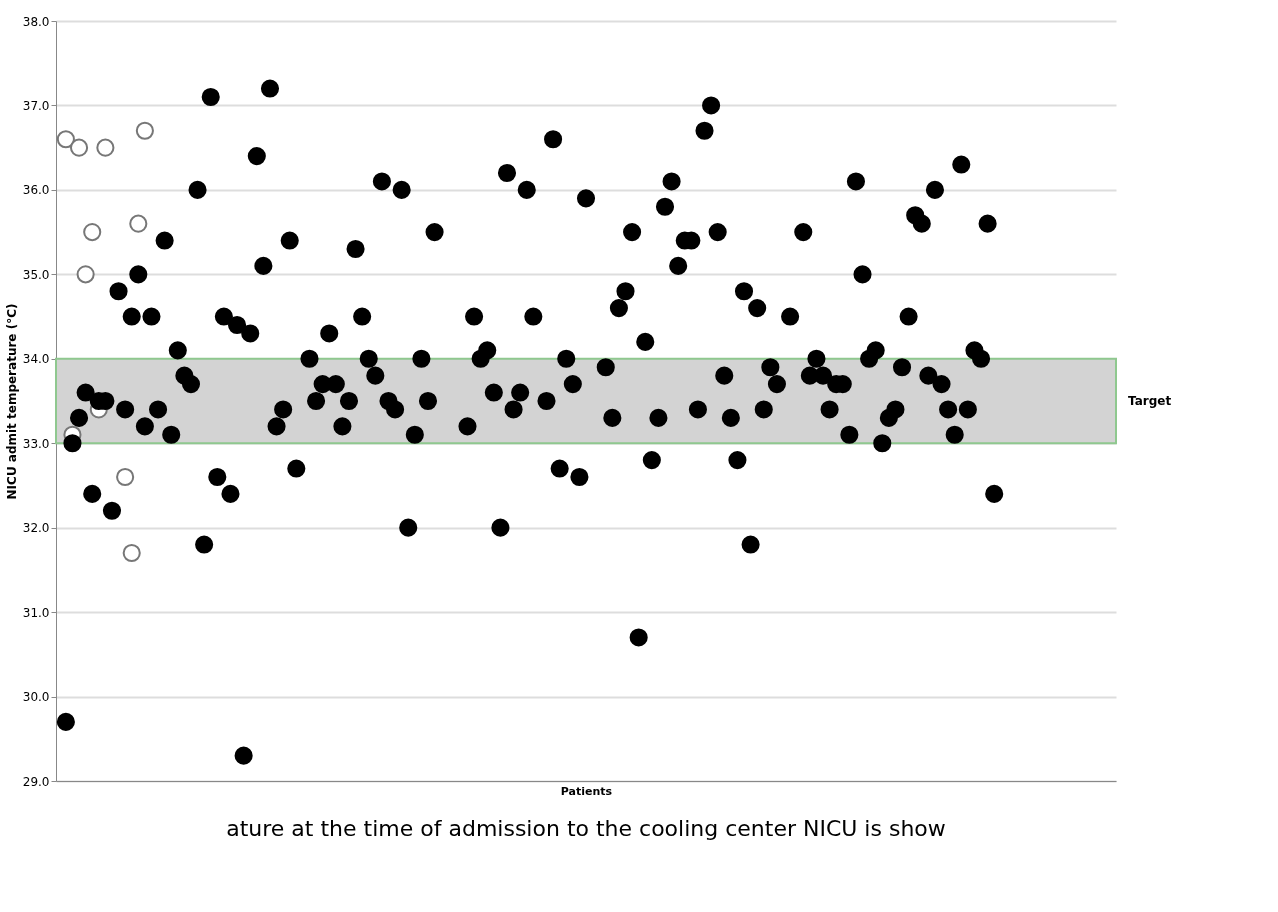 The image size is (1278, 912). Describe the element at coordinates (36, 359) in the screenshot. I see `y-tick-label: 34.0` at that location.